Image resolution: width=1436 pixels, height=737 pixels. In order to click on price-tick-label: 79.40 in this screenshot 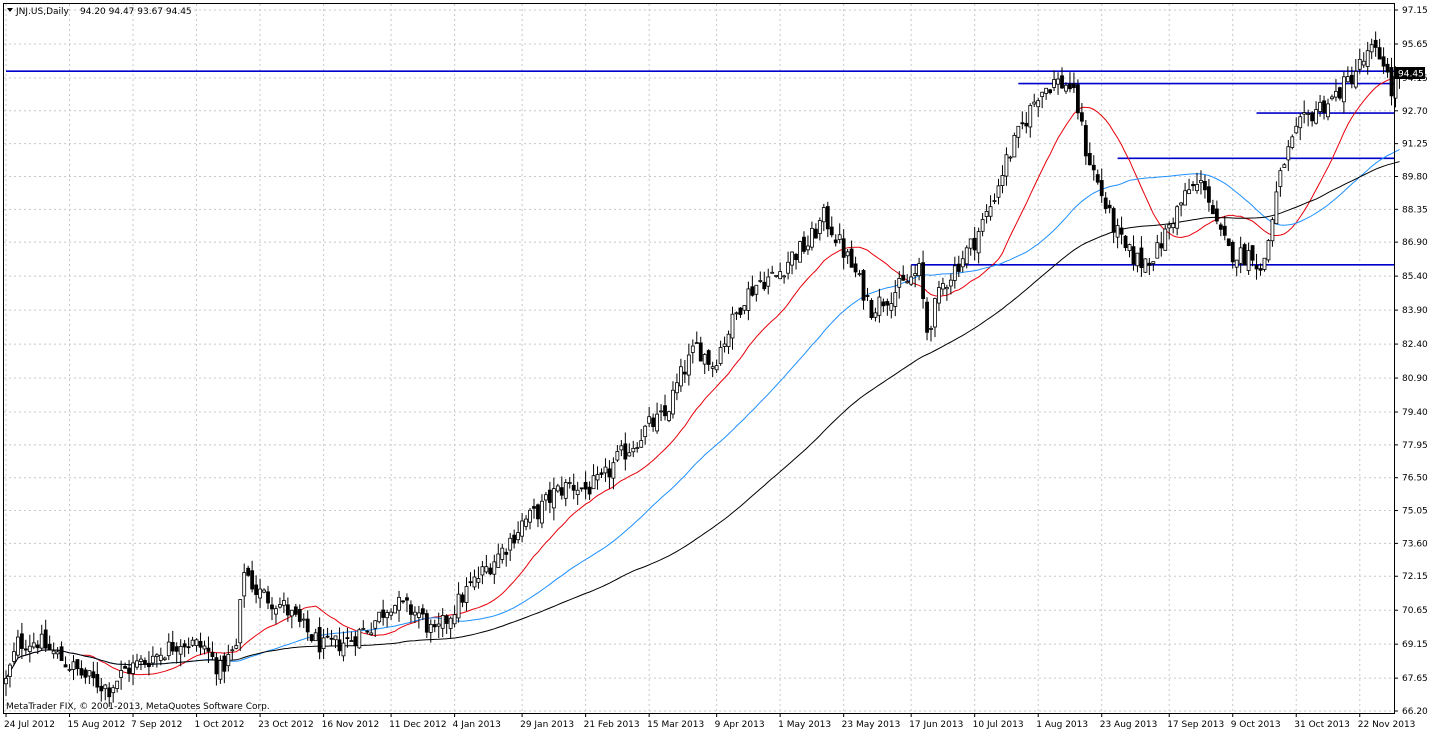, I will do `click(1415, 413)`.